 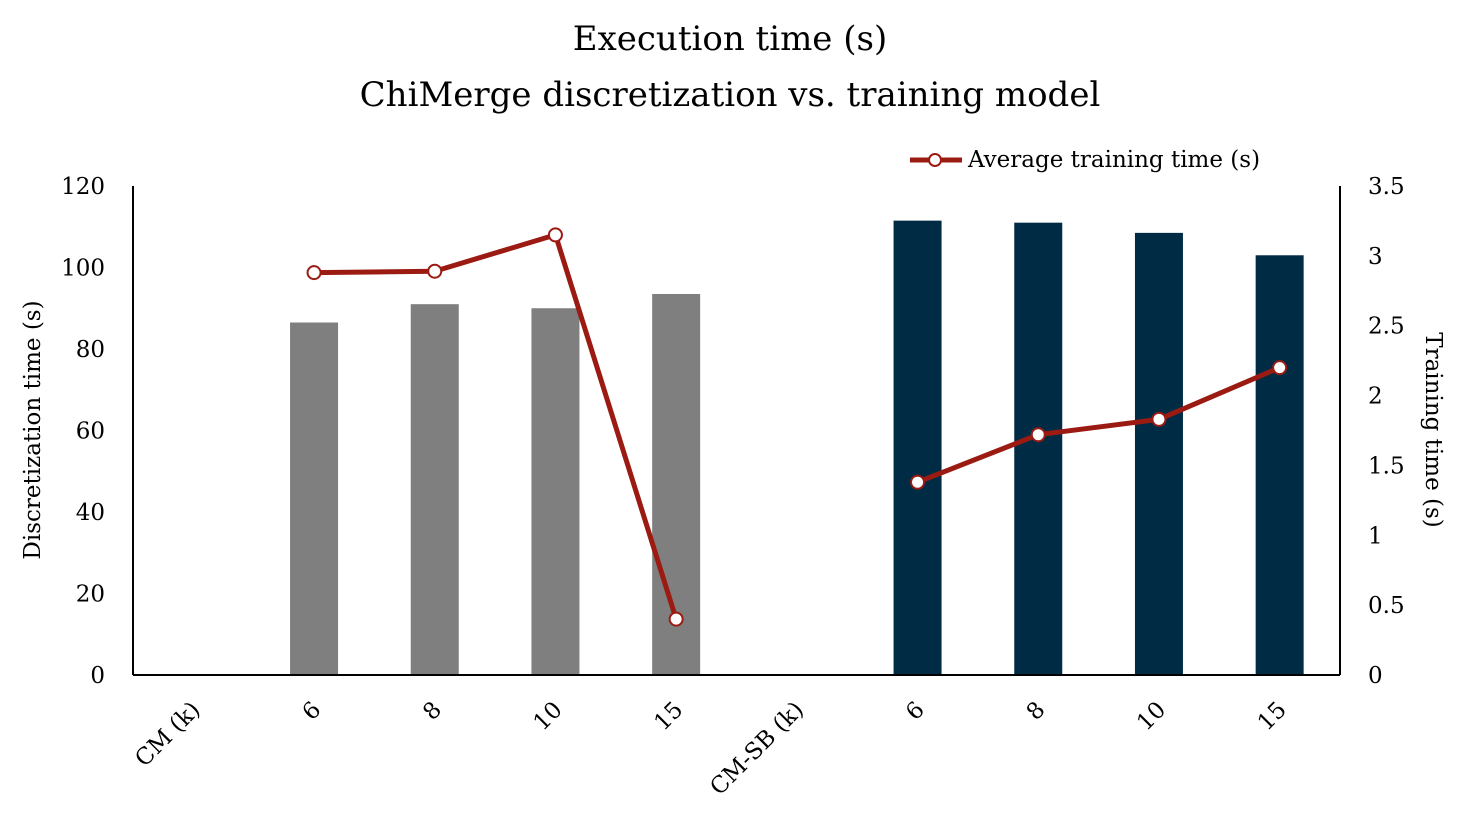 What do you see at coordinates (90, 350) in the screenshot?
I see `y-left-tick-label: 80` at bounding box center [90, 350].